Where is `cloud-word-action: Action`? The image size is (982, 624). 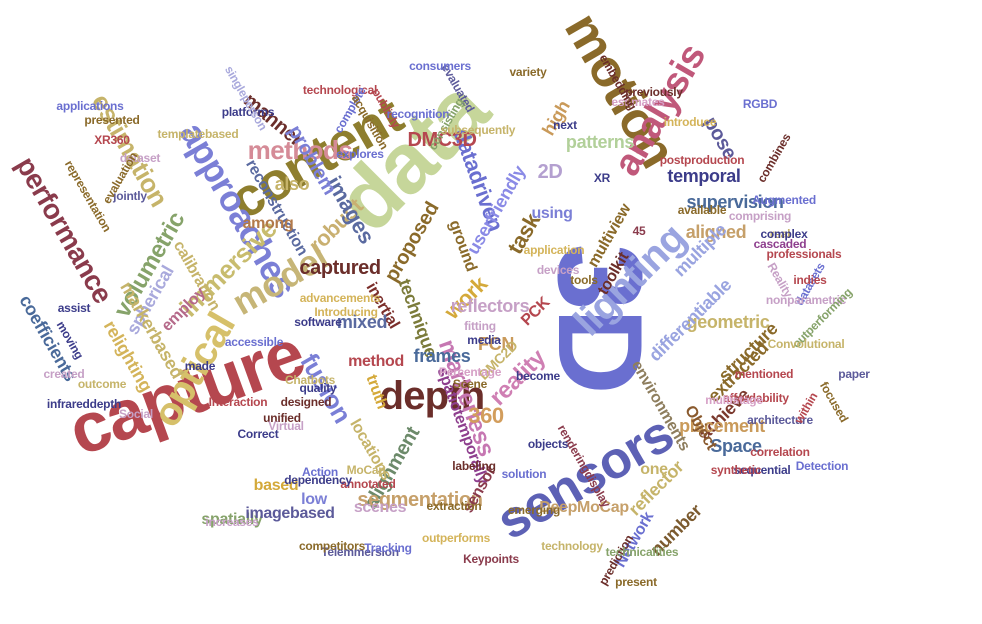
cloud-word-action: Action is located at coordinates (320, 472).